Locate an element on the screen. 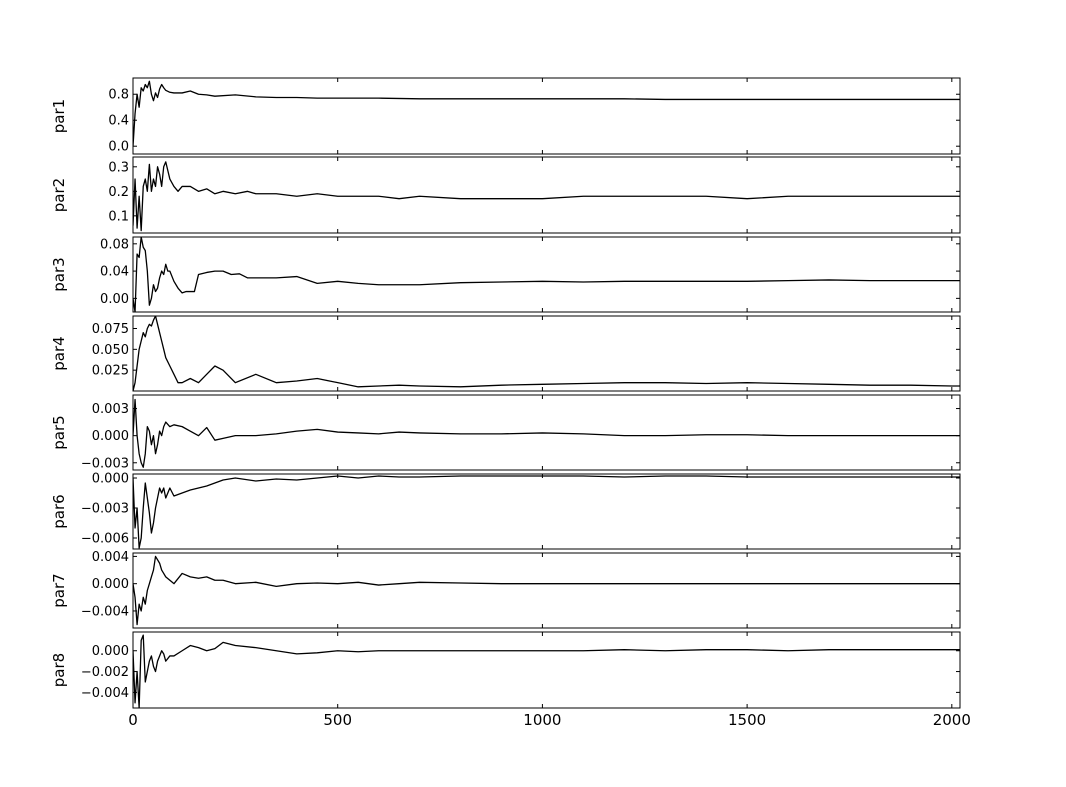 Image resolution: width=1066 pixels, height=787 pixels. xtick-label: 1500 is located at coordinates (747, 720).